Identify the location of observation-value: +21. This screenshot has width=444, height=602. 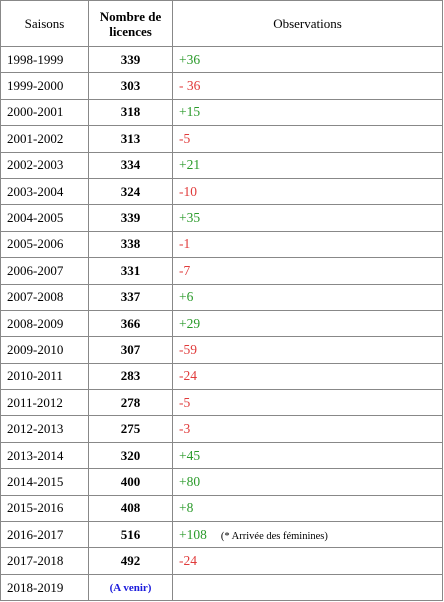
(190, 165).